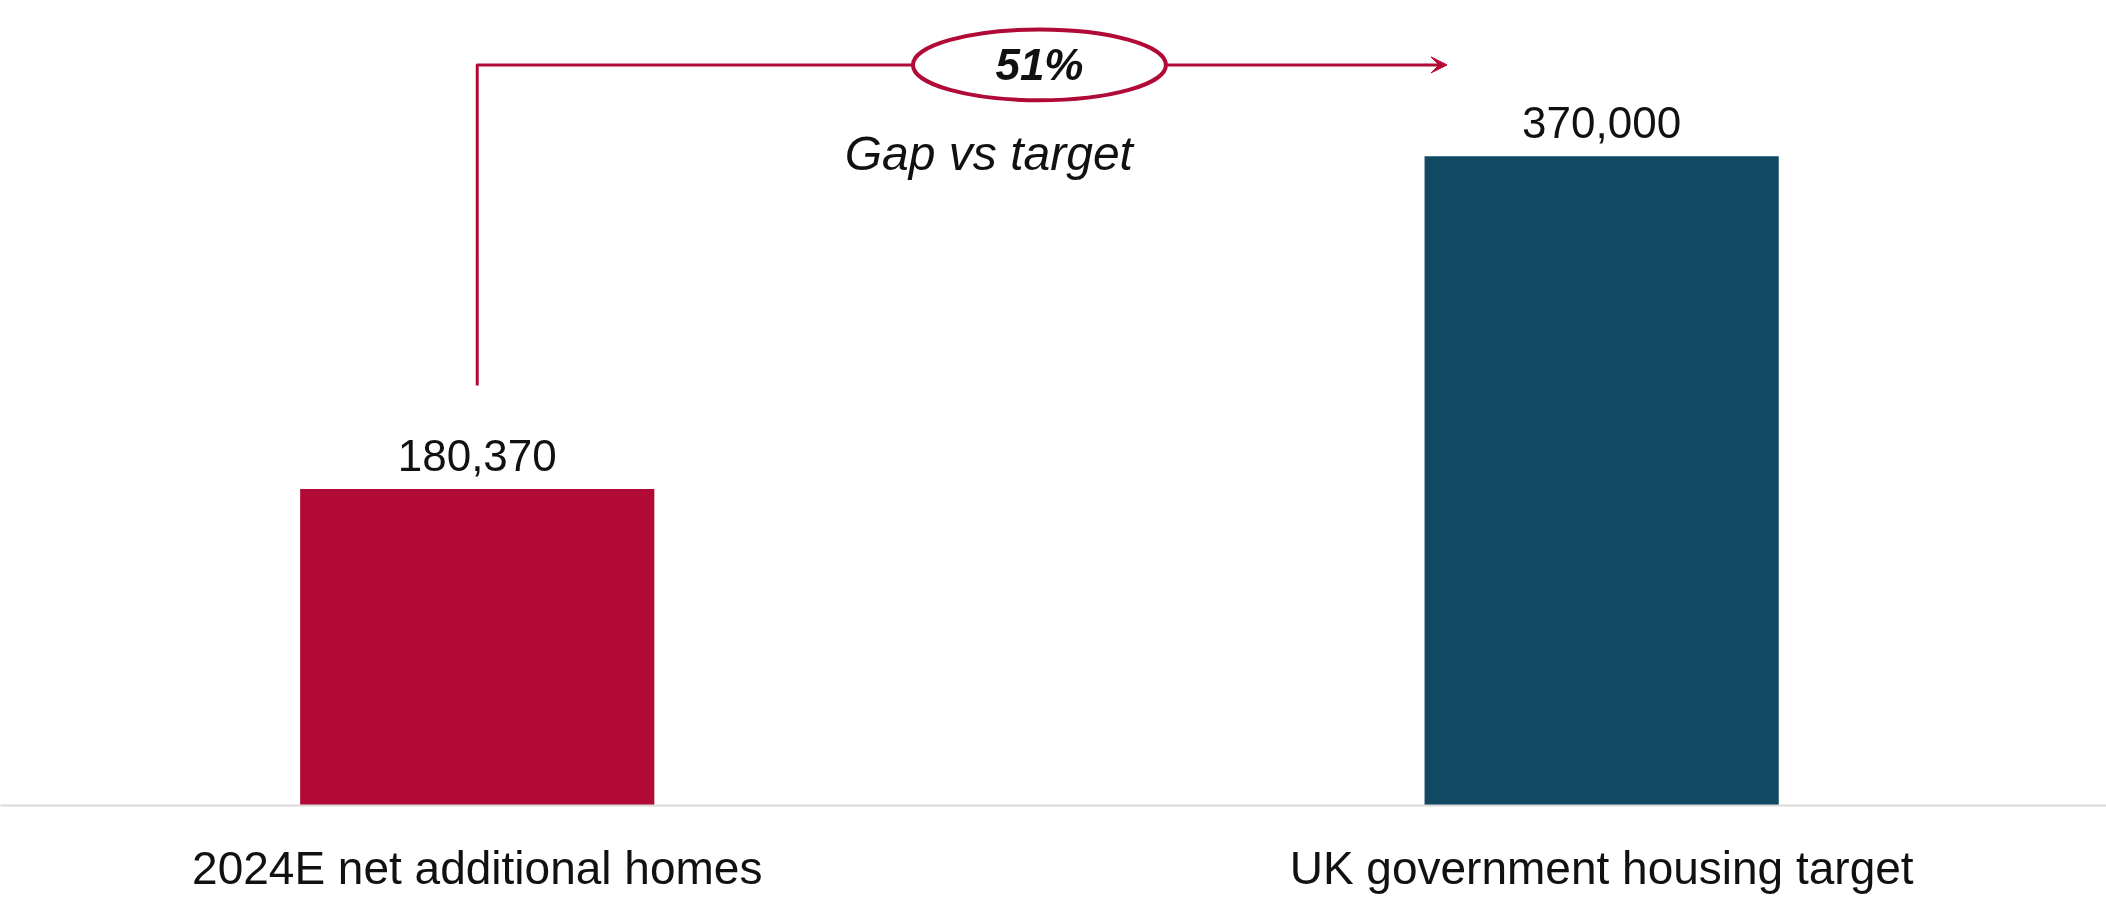  Describe the element at coordinates (989, 153) in the screenshot. I see `annotation: Gap vs target` at that location.